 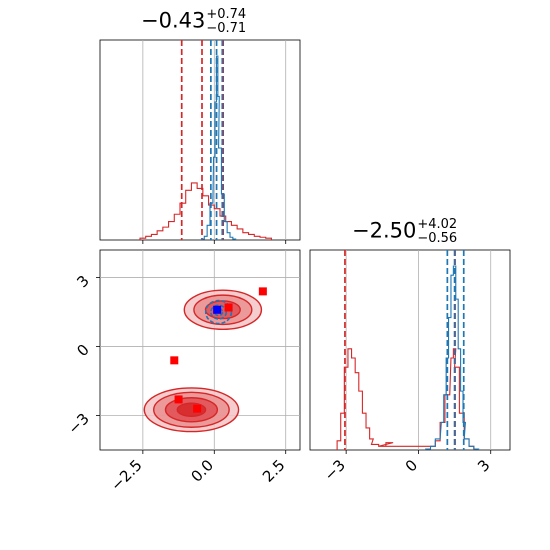 I want to click on title-errors-top-left: +0.74 −0.71, so click(x=226, y=22).